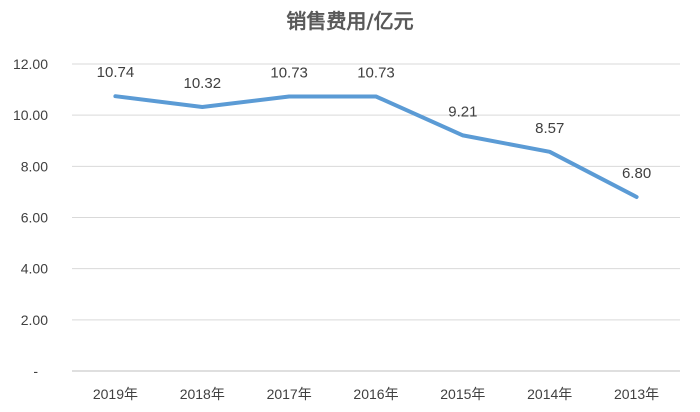 Image resolution: width=700 pixels, height=412 pixels. I want to click on y-axis-tick-labels: - 2.00 4.00 6.00 8.00 10.00 12.00, so click(30, 217).